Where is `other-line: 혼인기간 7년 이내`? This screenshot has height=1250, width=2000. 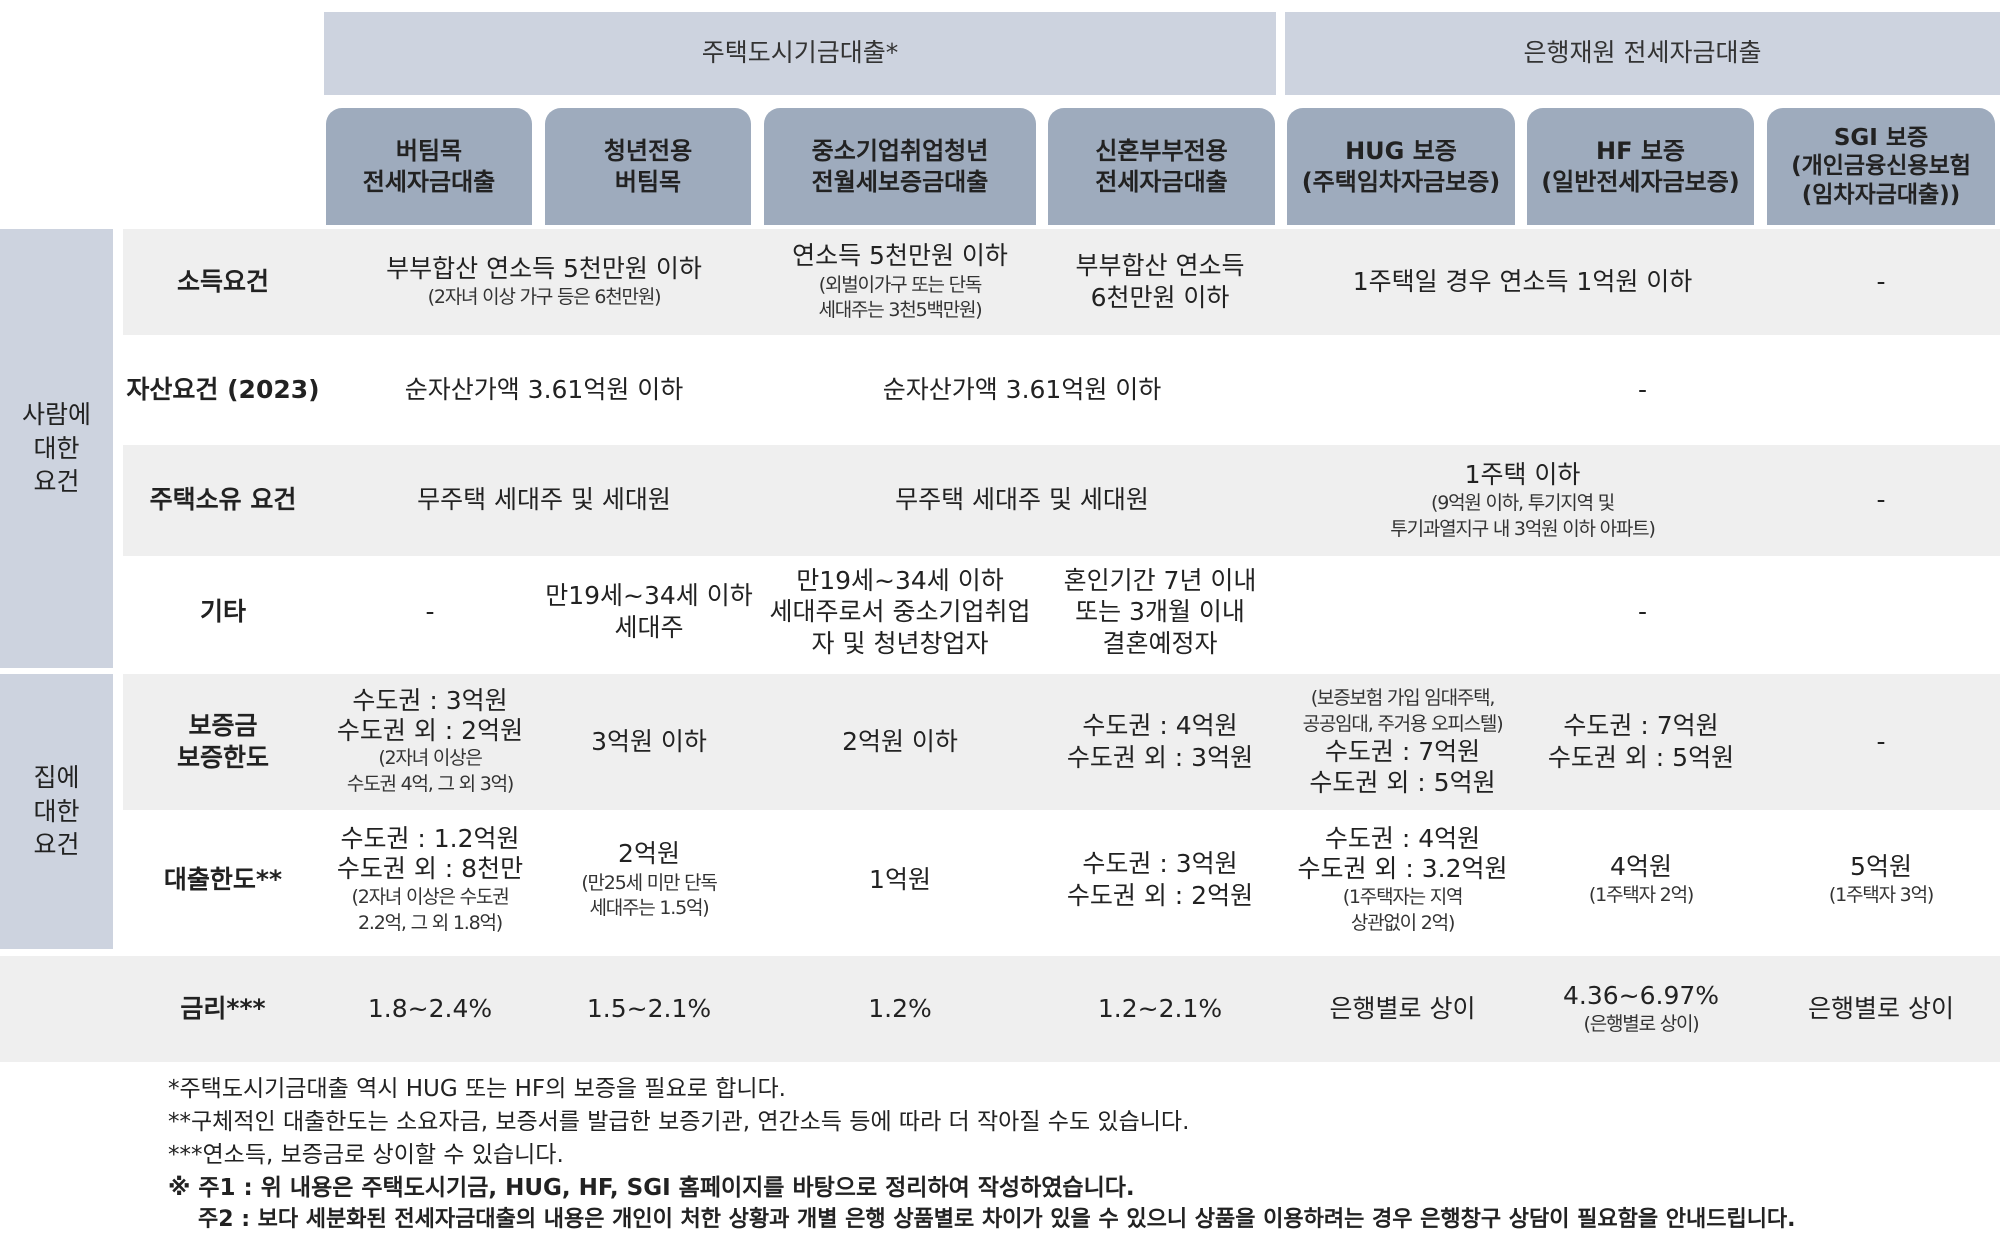 other-line: 혼인기간 7년 이내 is located at coordinates (1160, 581).